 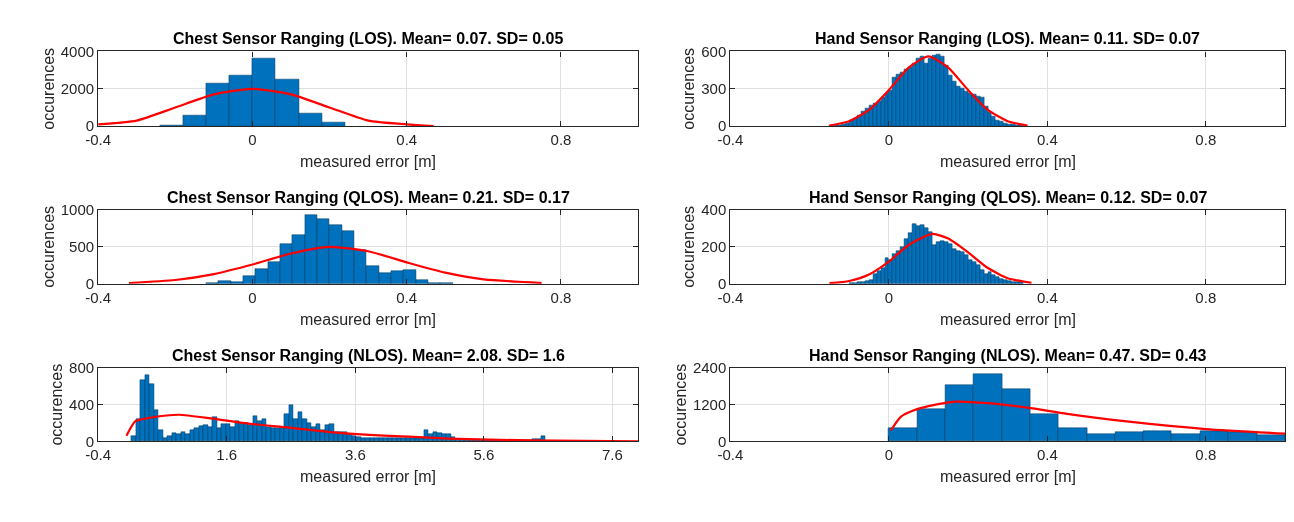 What do you see at coordinates (1008, 38) in the screenshot?
I see `chart-title: Hand Sensor Ranging (LOS). Mean= 0.11. SD= 0.07` at bounding box center [1008, 38].